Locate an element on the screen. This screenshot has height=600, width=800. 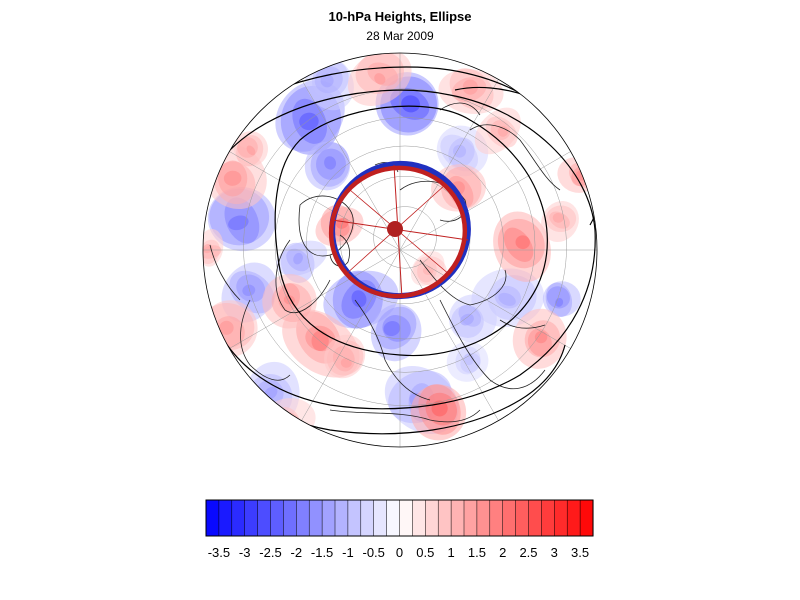
colorbar-tick-label: 3 is located at coordinates (554, 552).